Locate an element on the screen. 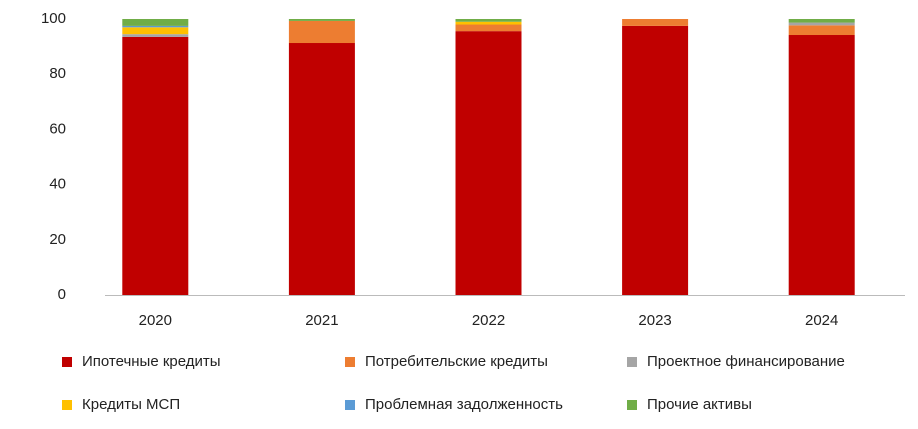 The height and width of the screenshot is (429, 918). legend-label: Ипотечные кредиты is located at coordinates (151, 361).